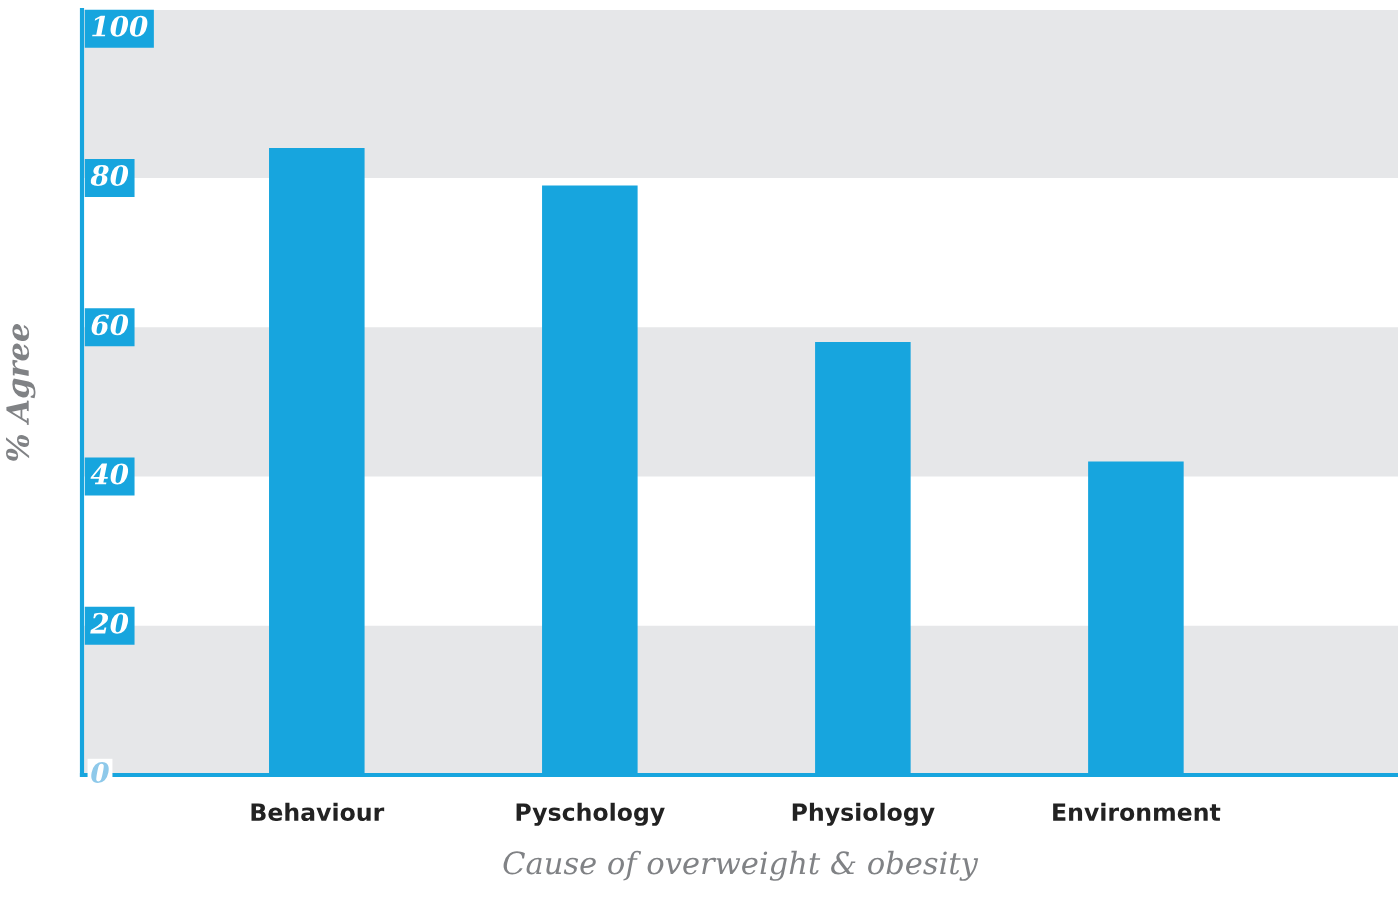 The image size is (1398, 903). What do you see at coordinates (863, 814) in the screenshot?
I see `x-tick-label: Physiology` at bounding box center [863, 814].